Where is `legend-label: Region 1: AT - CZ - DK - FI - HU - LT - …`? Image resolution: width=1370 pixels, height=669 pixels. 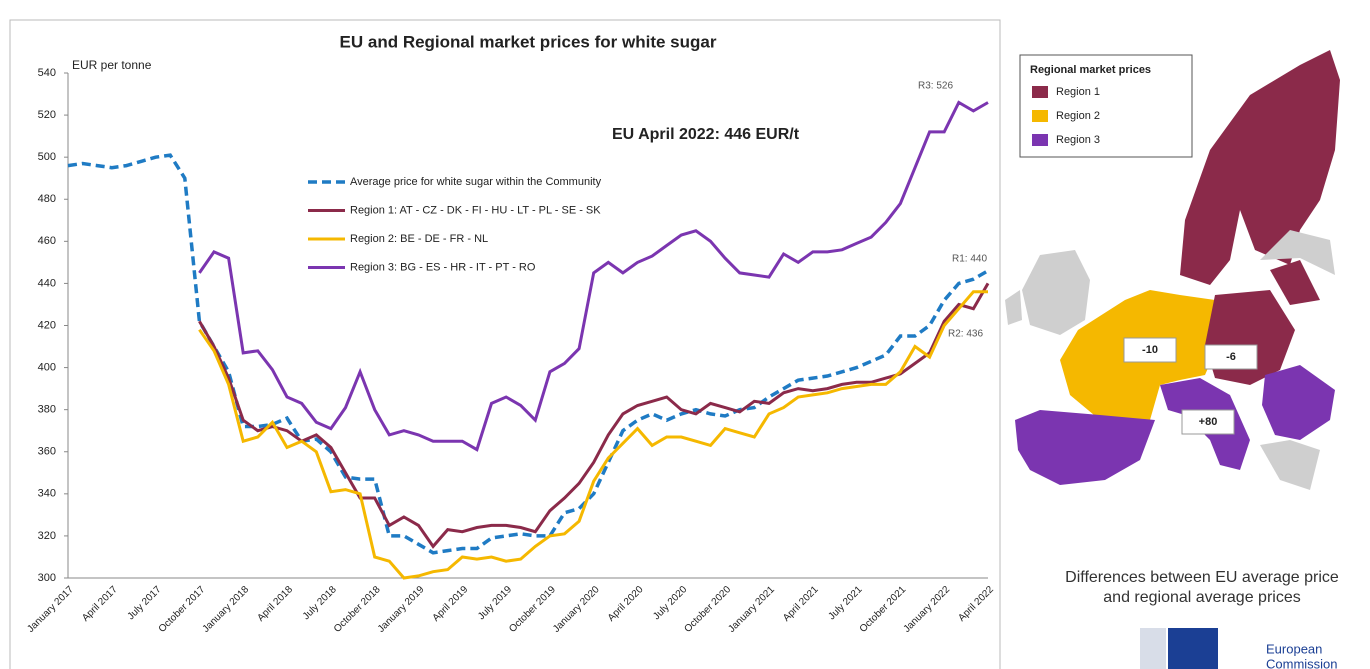 legend-label: Region 1: AT - CZ - DK - FI - HU - LT - … is located at coordinates (475, 210).